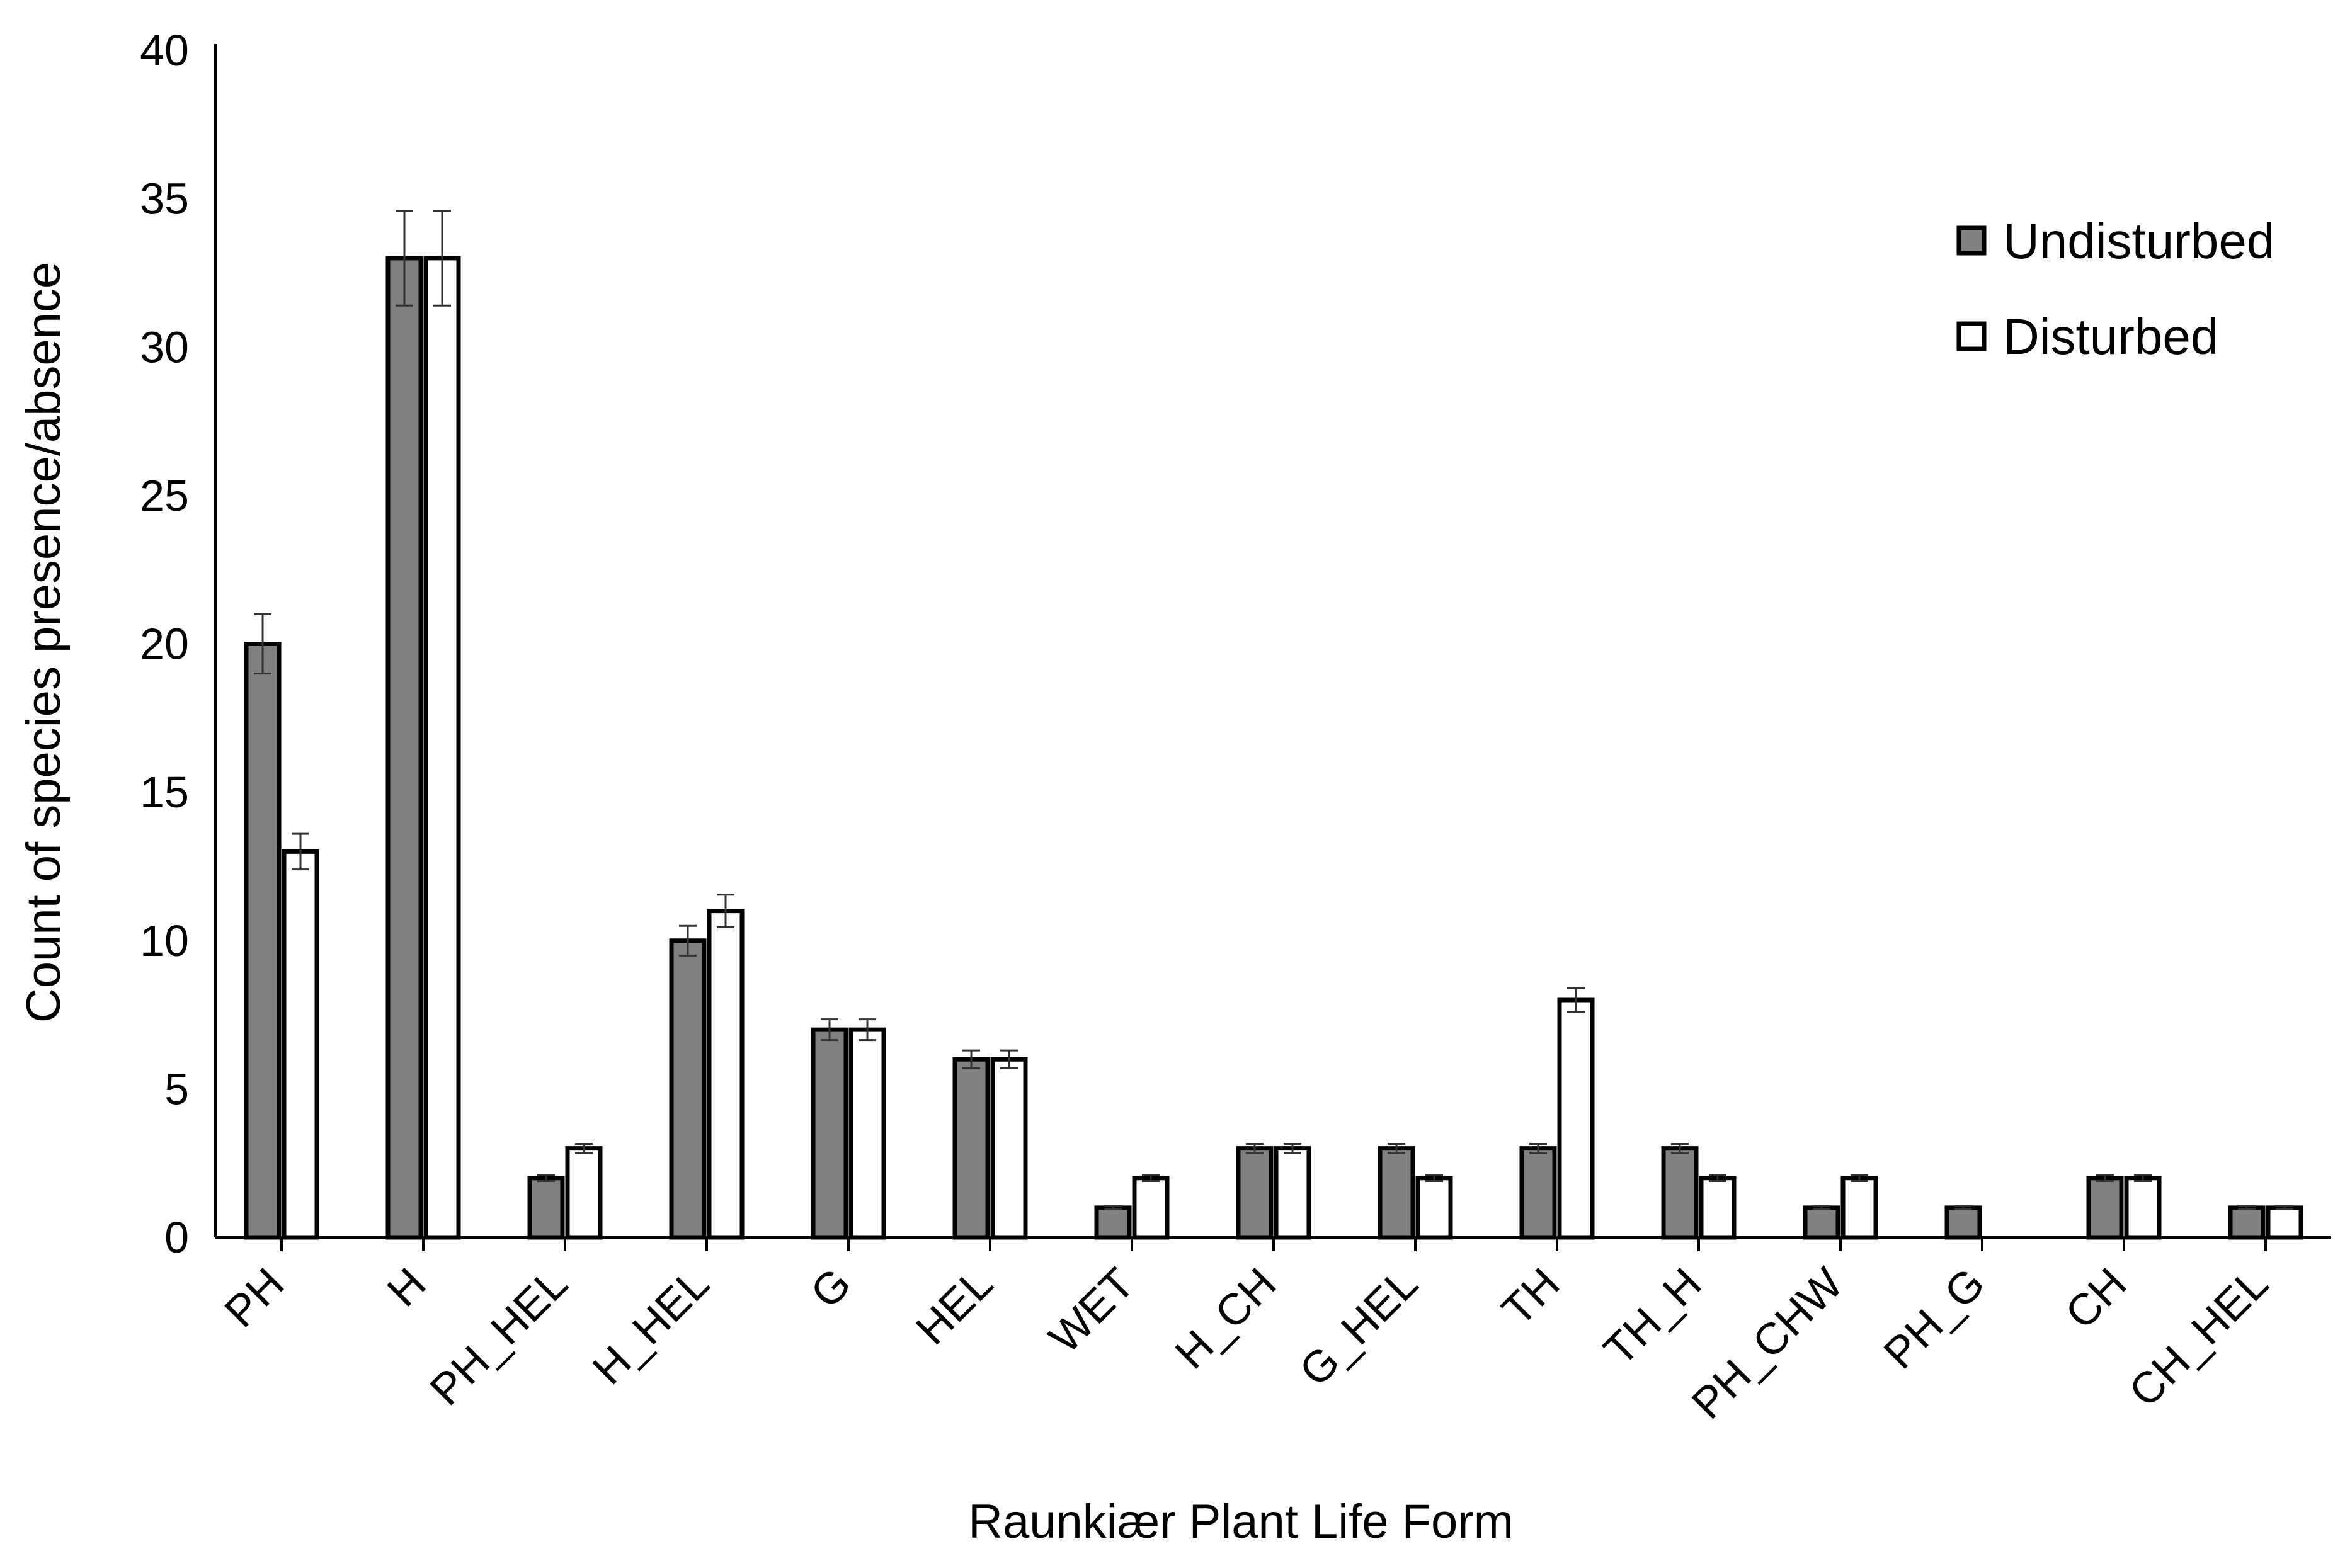  Describe the element at coordinates (1963, 1222) in the screenshot. I see `bar-undisturbed-ph_g` at that location.